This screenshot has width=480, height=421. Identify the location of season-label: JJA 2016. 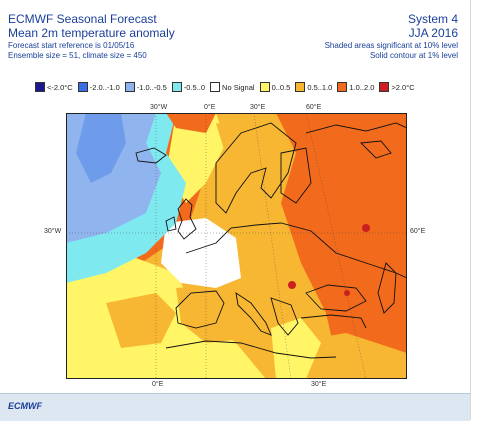
(433, 33).